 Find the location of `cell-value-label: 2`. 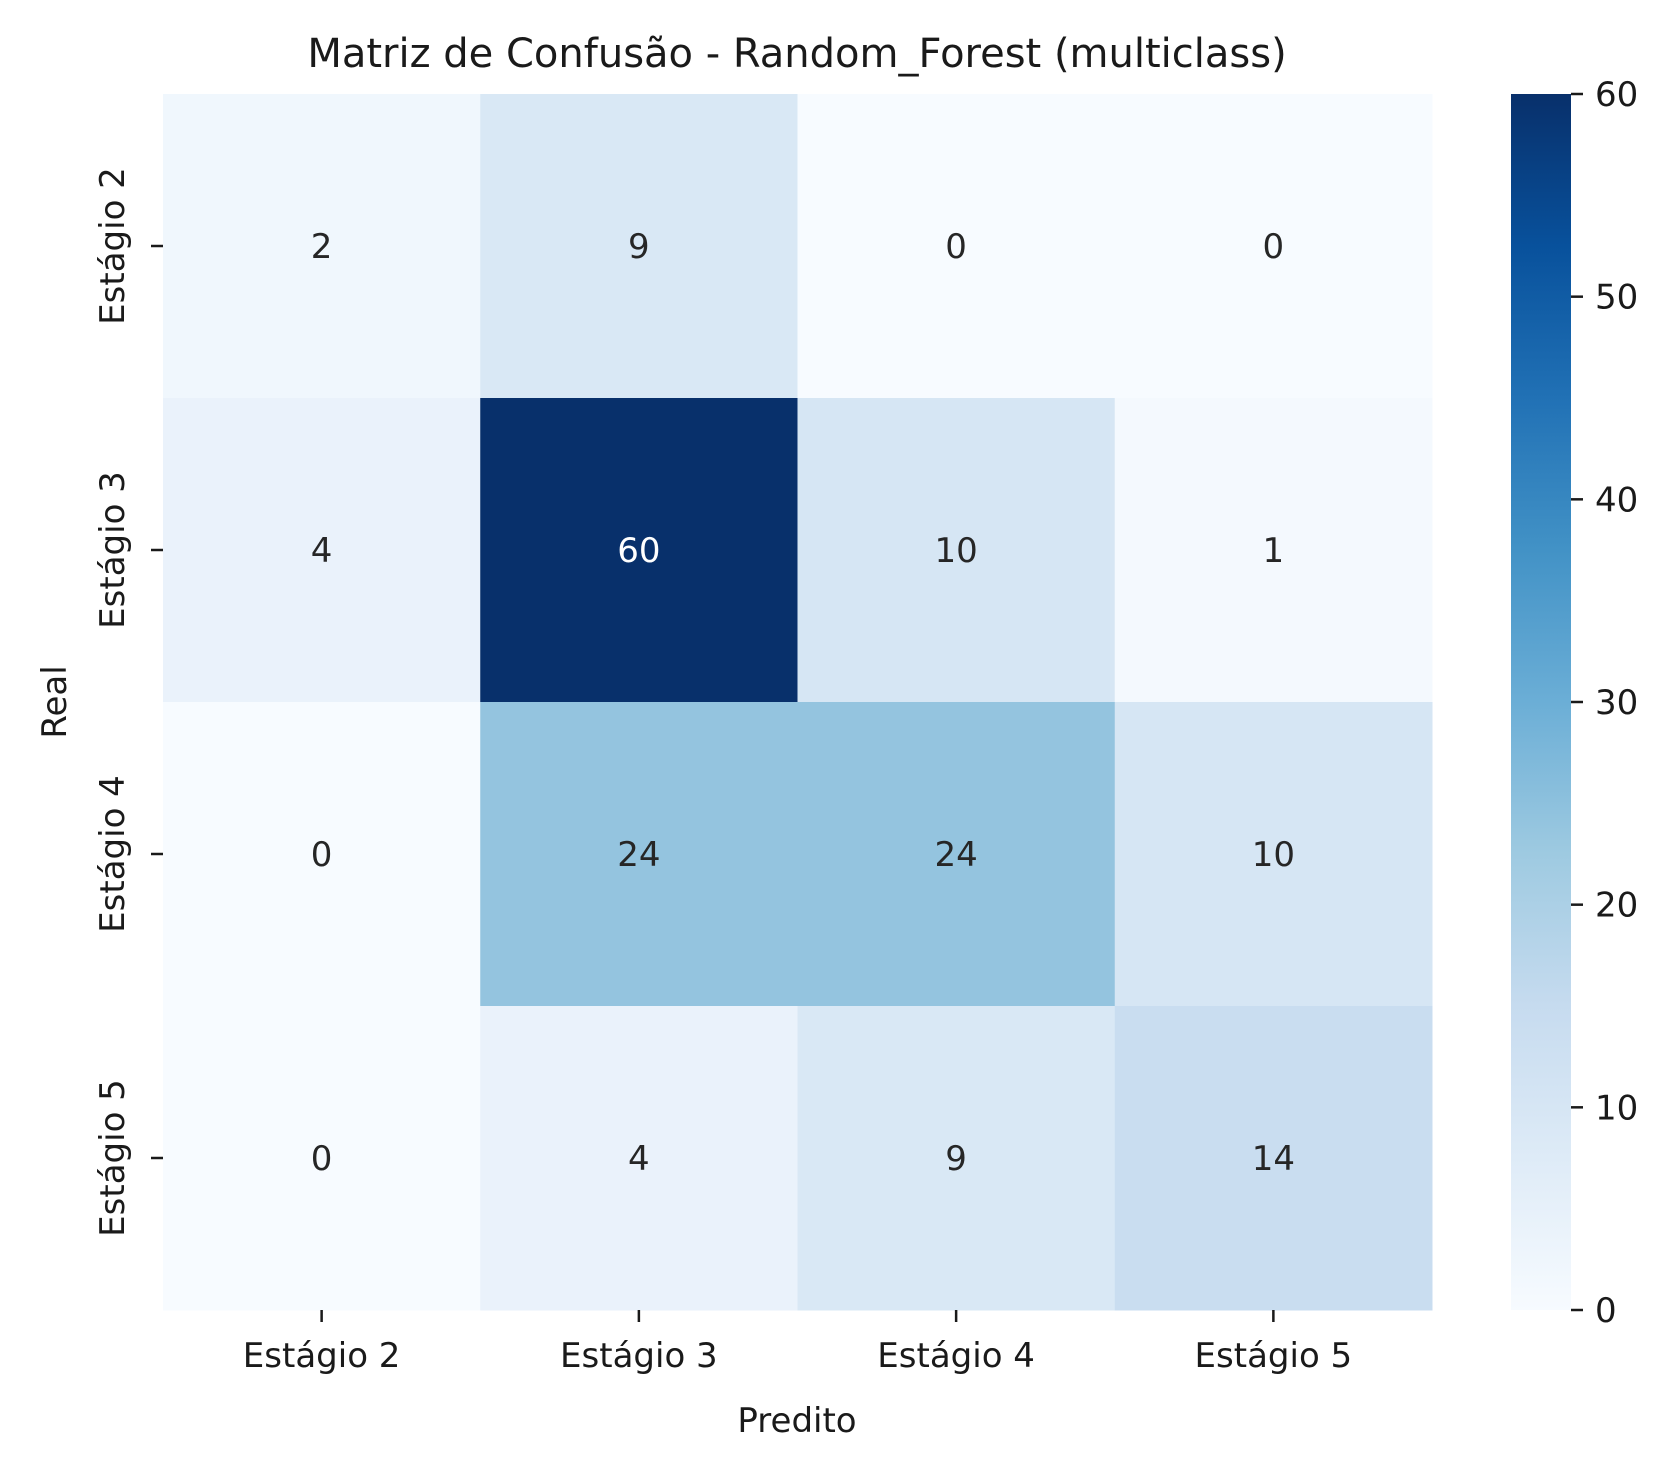

cell-value-label: 2 is located at coordinates (322, 247).